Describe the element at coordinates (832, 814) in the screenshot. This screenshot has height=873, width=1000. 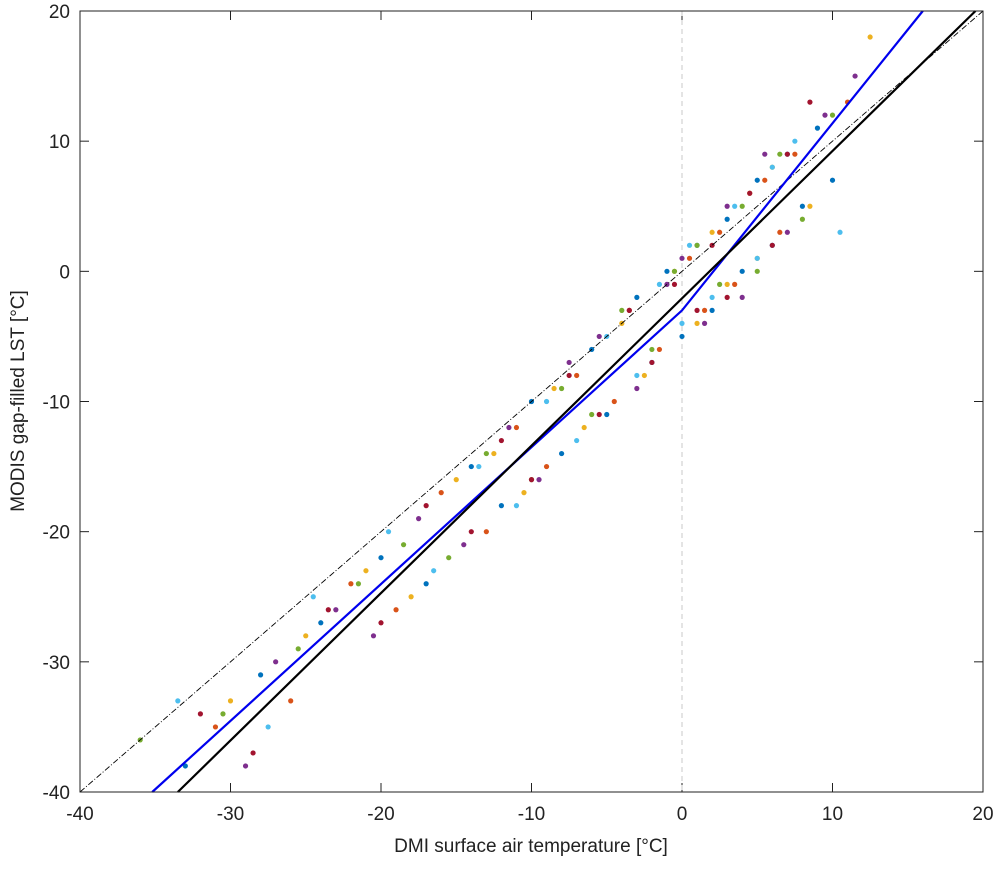
I see `x-tick-label: 10` at that location.